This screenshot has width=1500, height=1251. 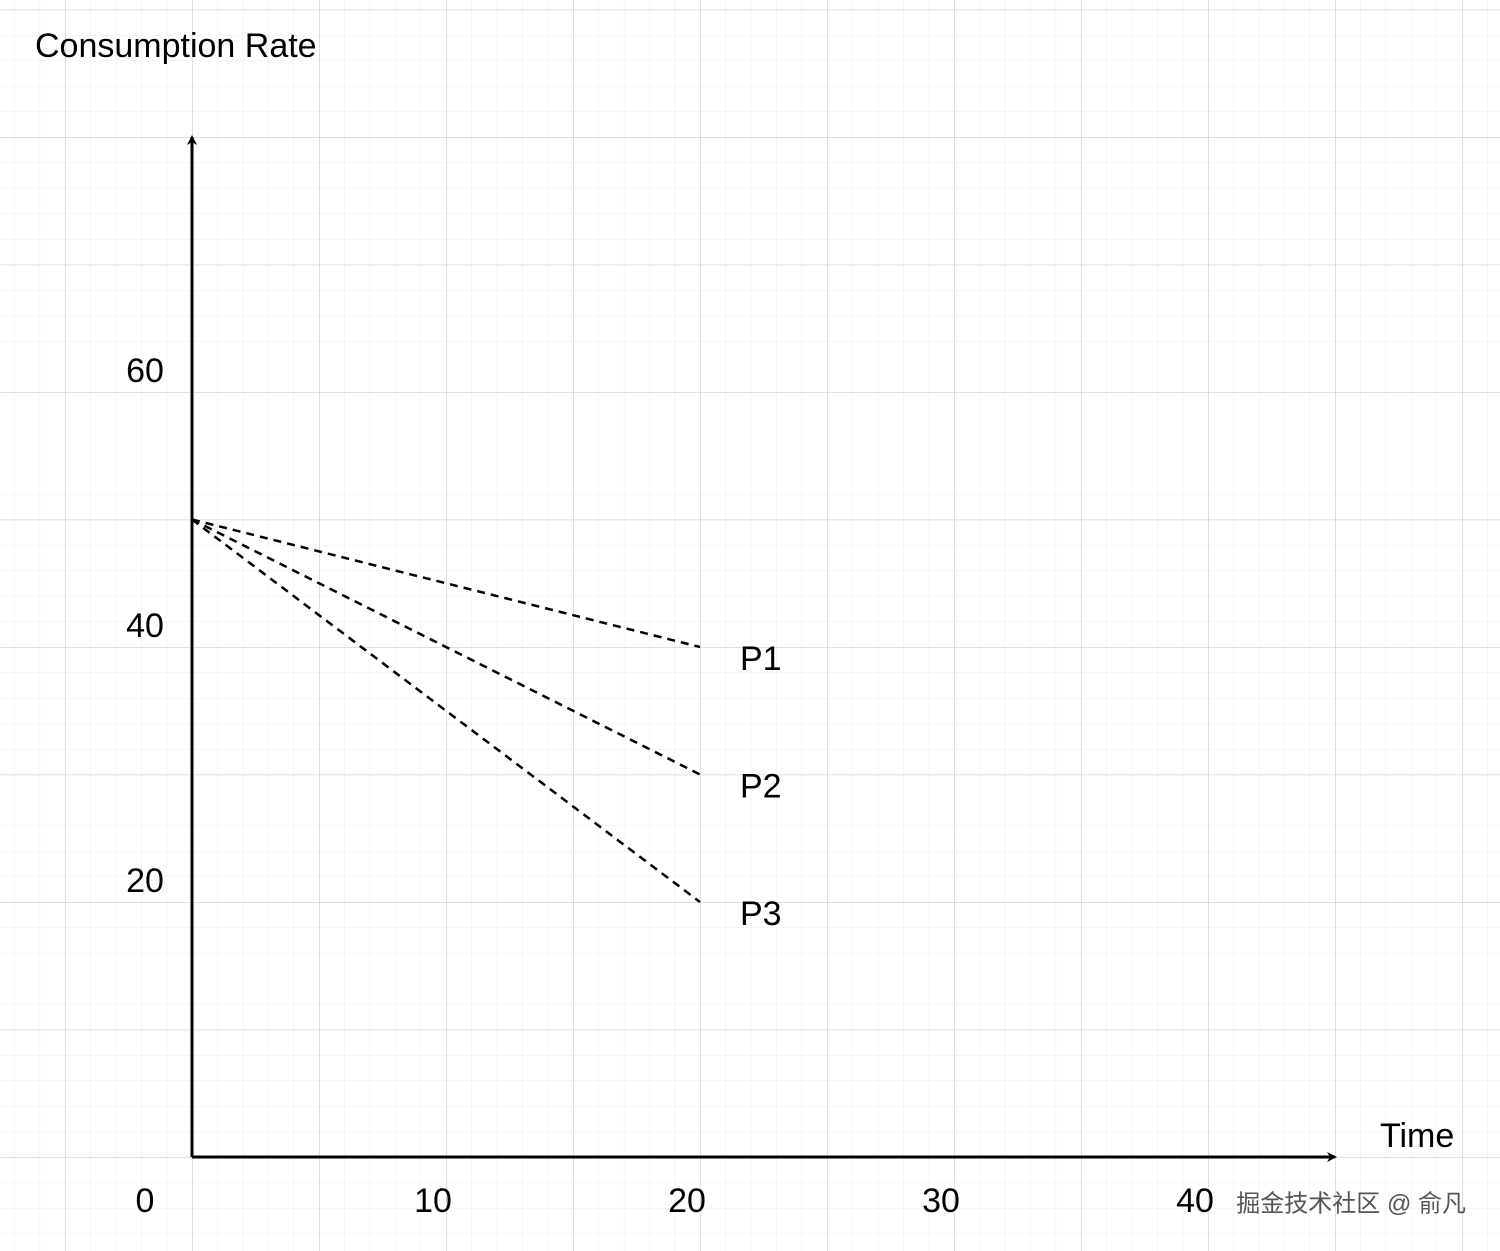 I want to click on series-label: P1, so click(x=761, y=659).